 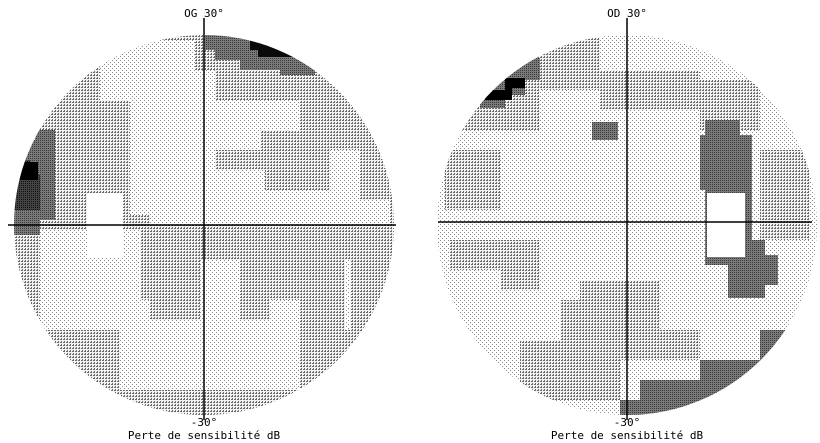 I want to click on og-bottom-label: -30°, so click(x=204, y=422).